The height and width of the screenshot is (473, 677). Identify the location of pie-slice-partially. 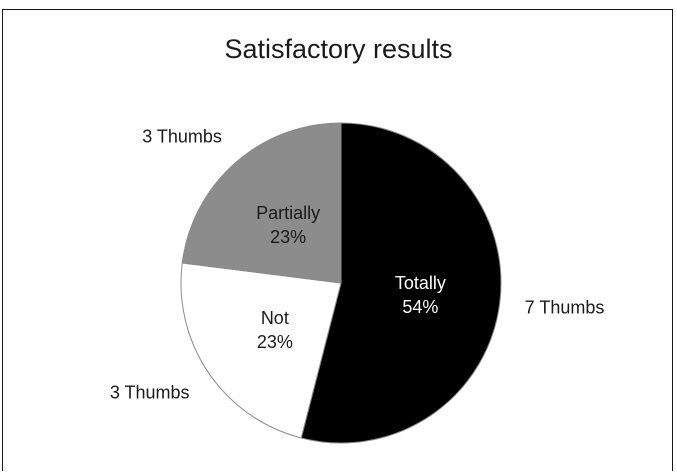
(261, 203).